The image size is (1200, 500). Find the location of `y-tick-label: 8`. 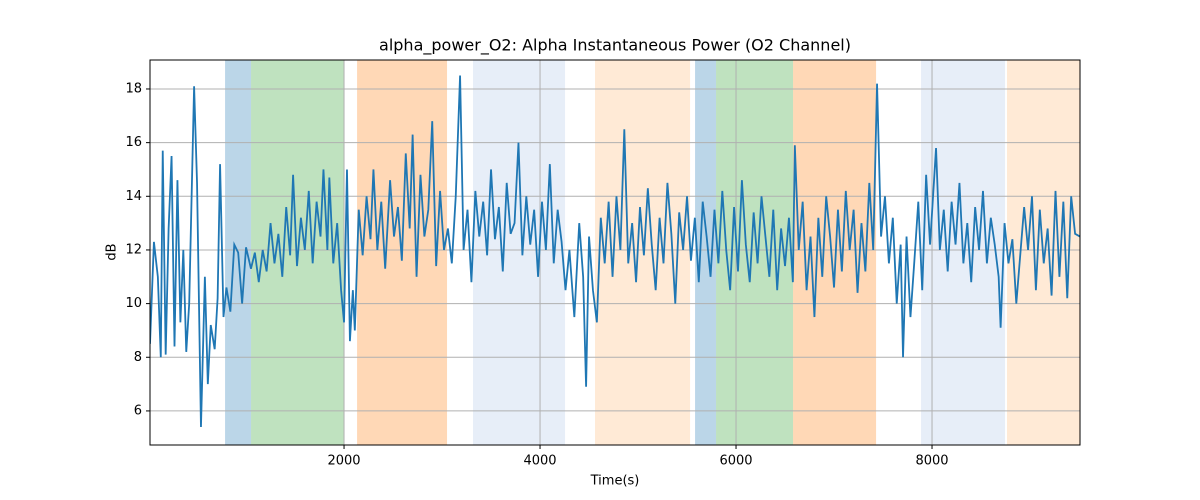

y-tick-label: 8 is located at coordinates (138, 357).